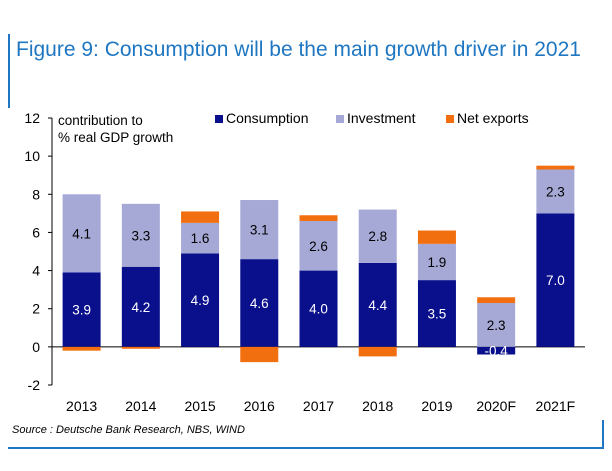 The width and height of the screenshot is (612, 471). I want to click on y-axis-label-line-1: contribution to, so click(100, 120).